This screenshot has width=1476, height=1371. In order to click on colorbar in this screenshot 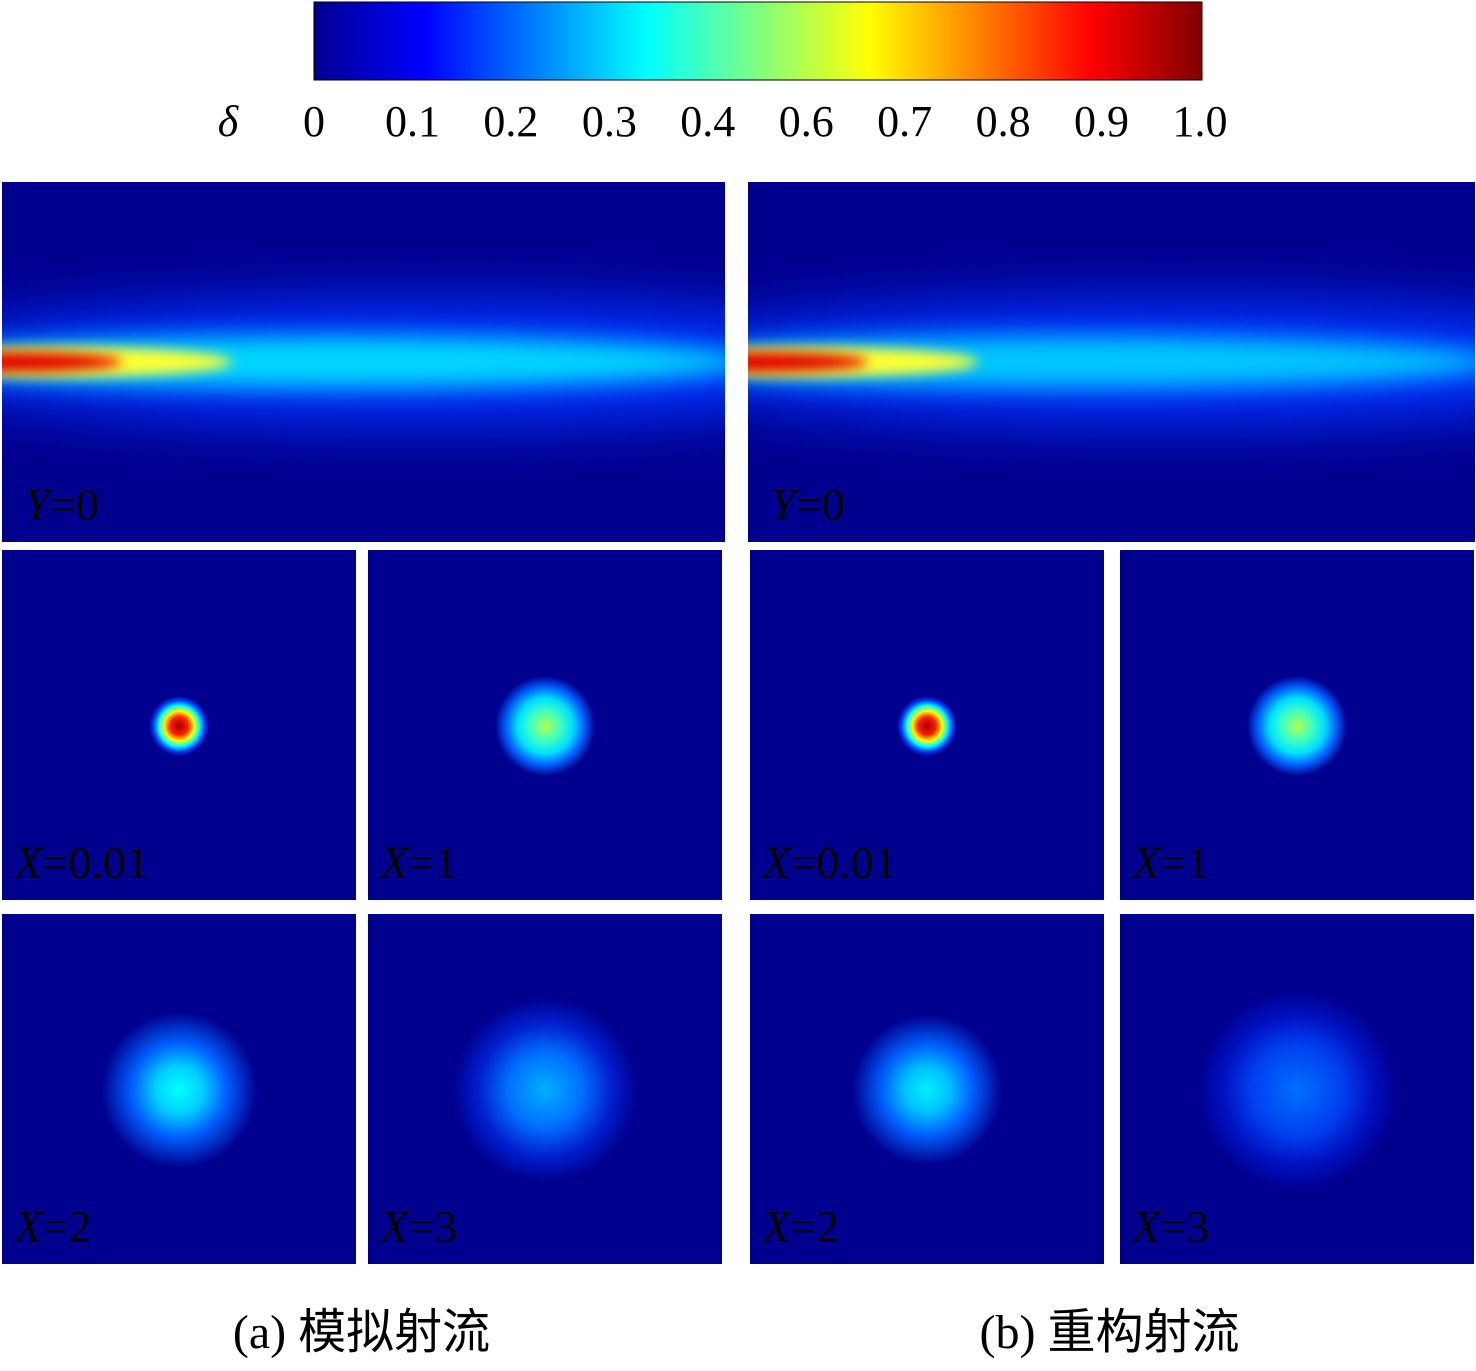, I will do `click(758, 41)`.